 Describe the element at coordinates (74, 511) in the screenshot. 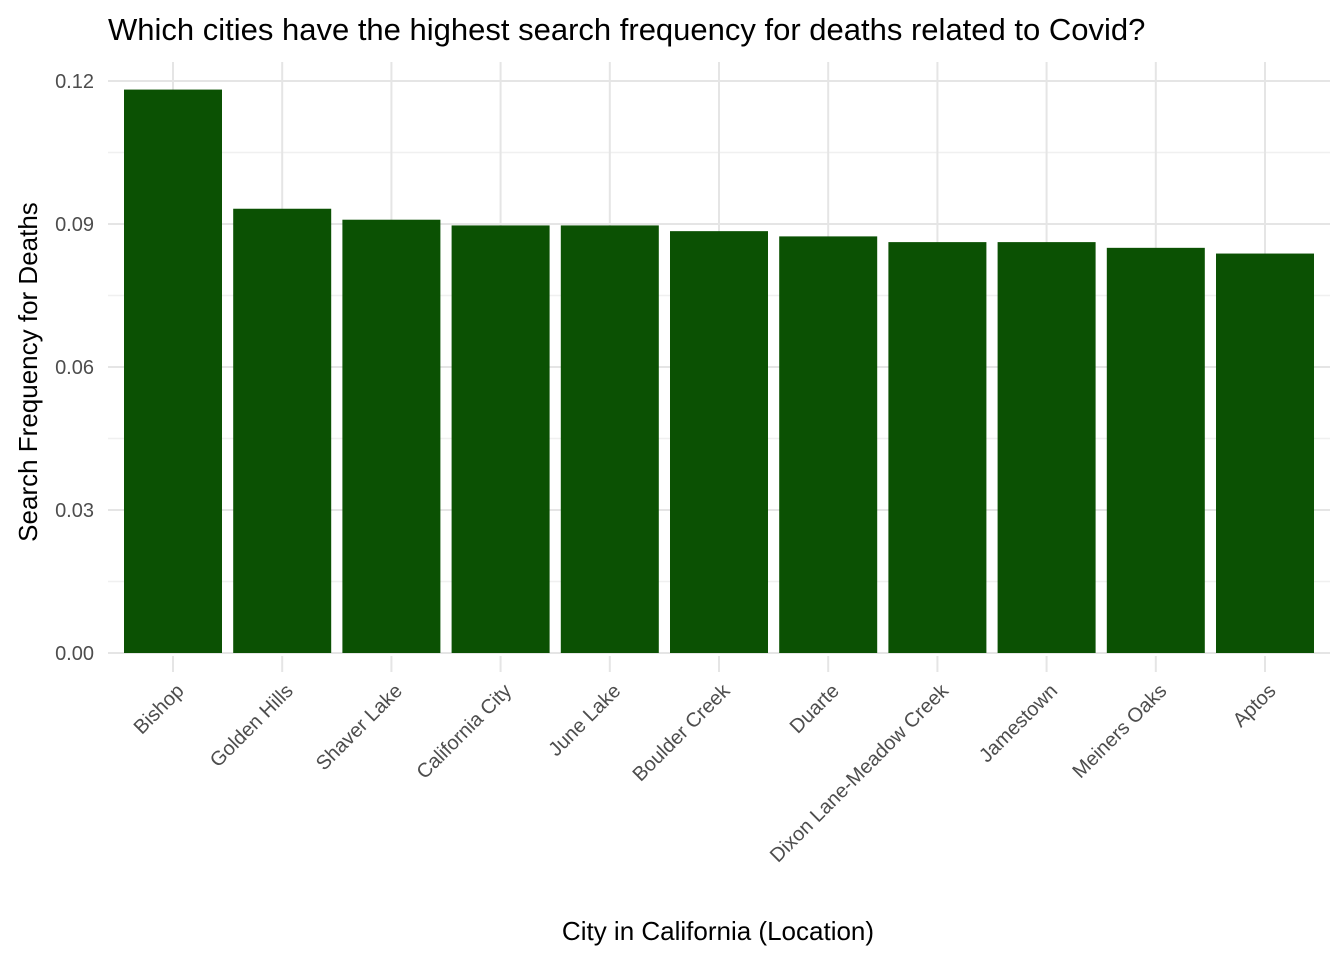

I see `y-tick-label: 0.03` at that location.